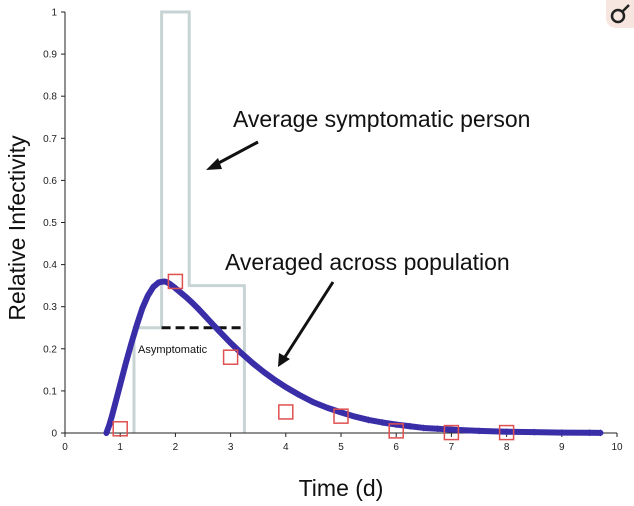 The width and height of the screenshot is (634, 506). Describe the element at coordinates (396, 447) in the screenshot. I see `x-tick-label: 6` at that location.